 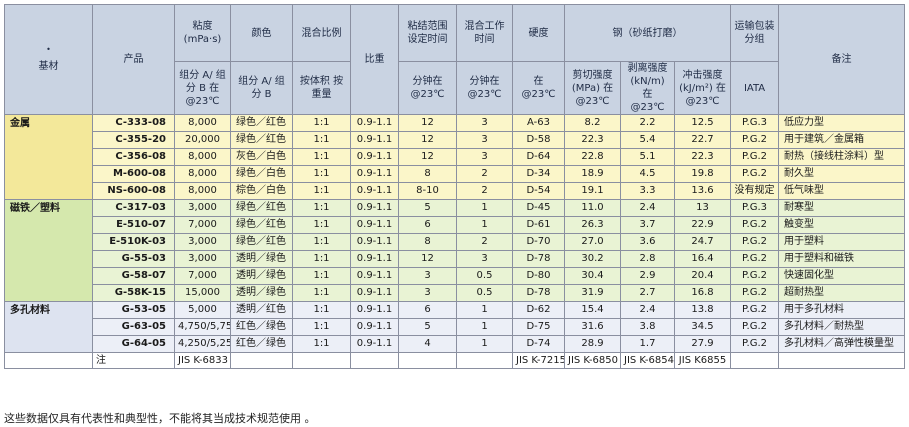 What do you see at coordinates (538, 360) in the screenshot?
I see `note-hardness-standard: JIS K-7215` at bounding box center [538, 360].